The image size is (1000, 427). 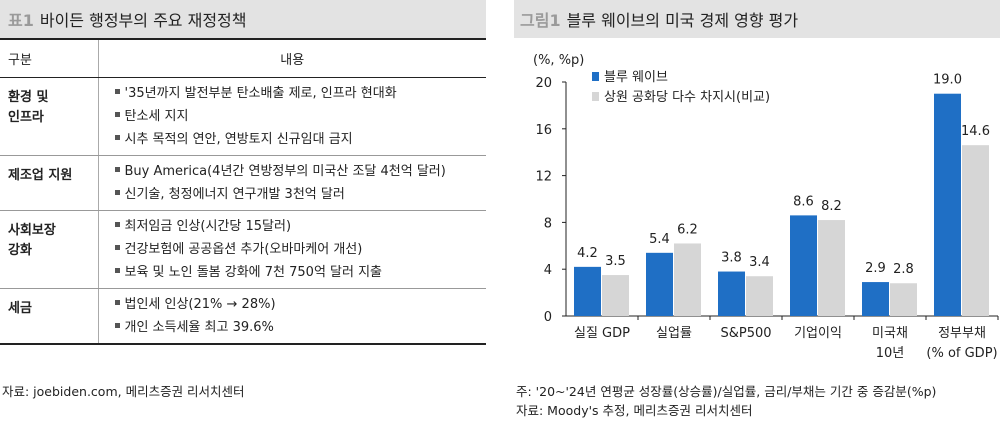 I want to click on table-tag: 표1, so click(x=21, y=20).